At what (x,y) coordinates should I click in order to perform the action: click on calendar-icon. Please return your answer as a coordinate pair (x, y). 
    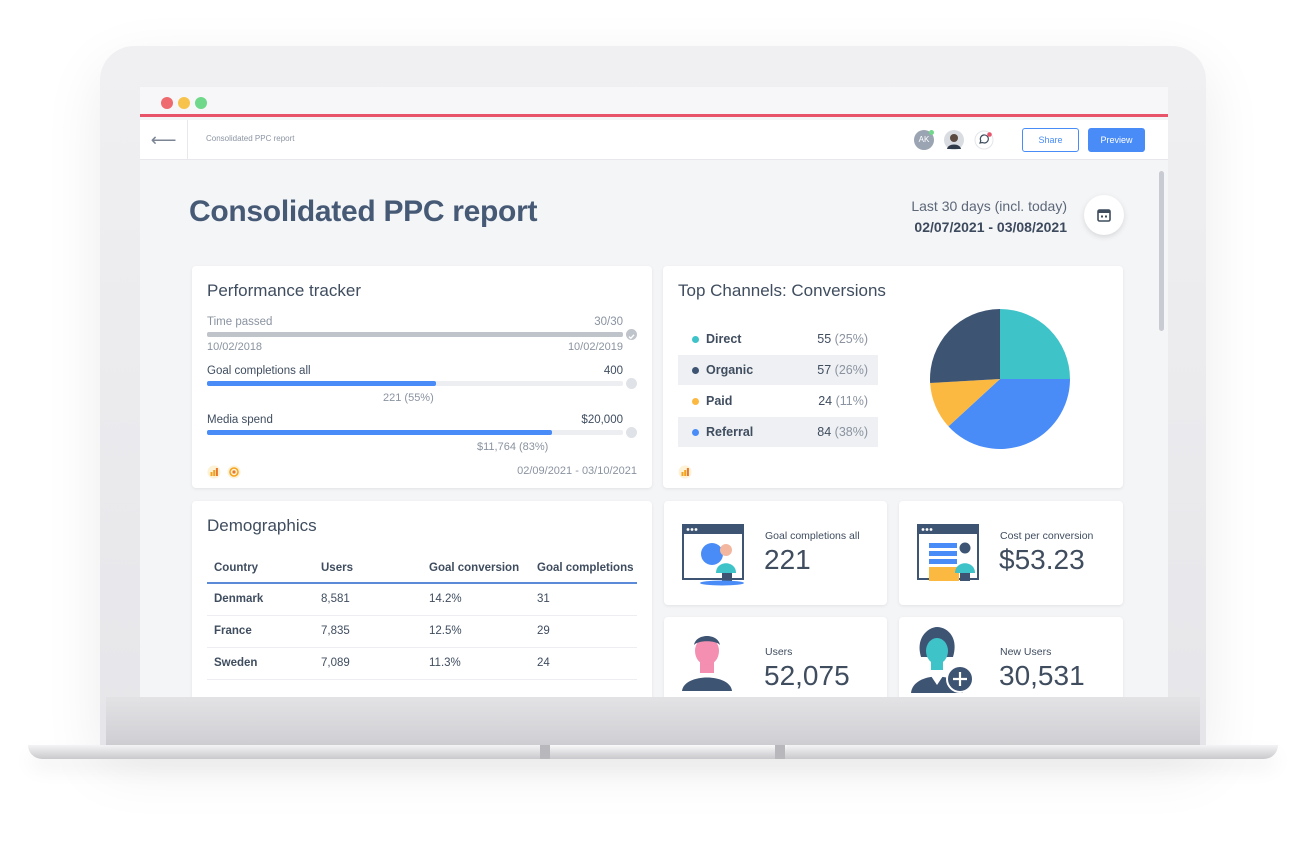
    Looking at the image, I should click on (1104, 215).